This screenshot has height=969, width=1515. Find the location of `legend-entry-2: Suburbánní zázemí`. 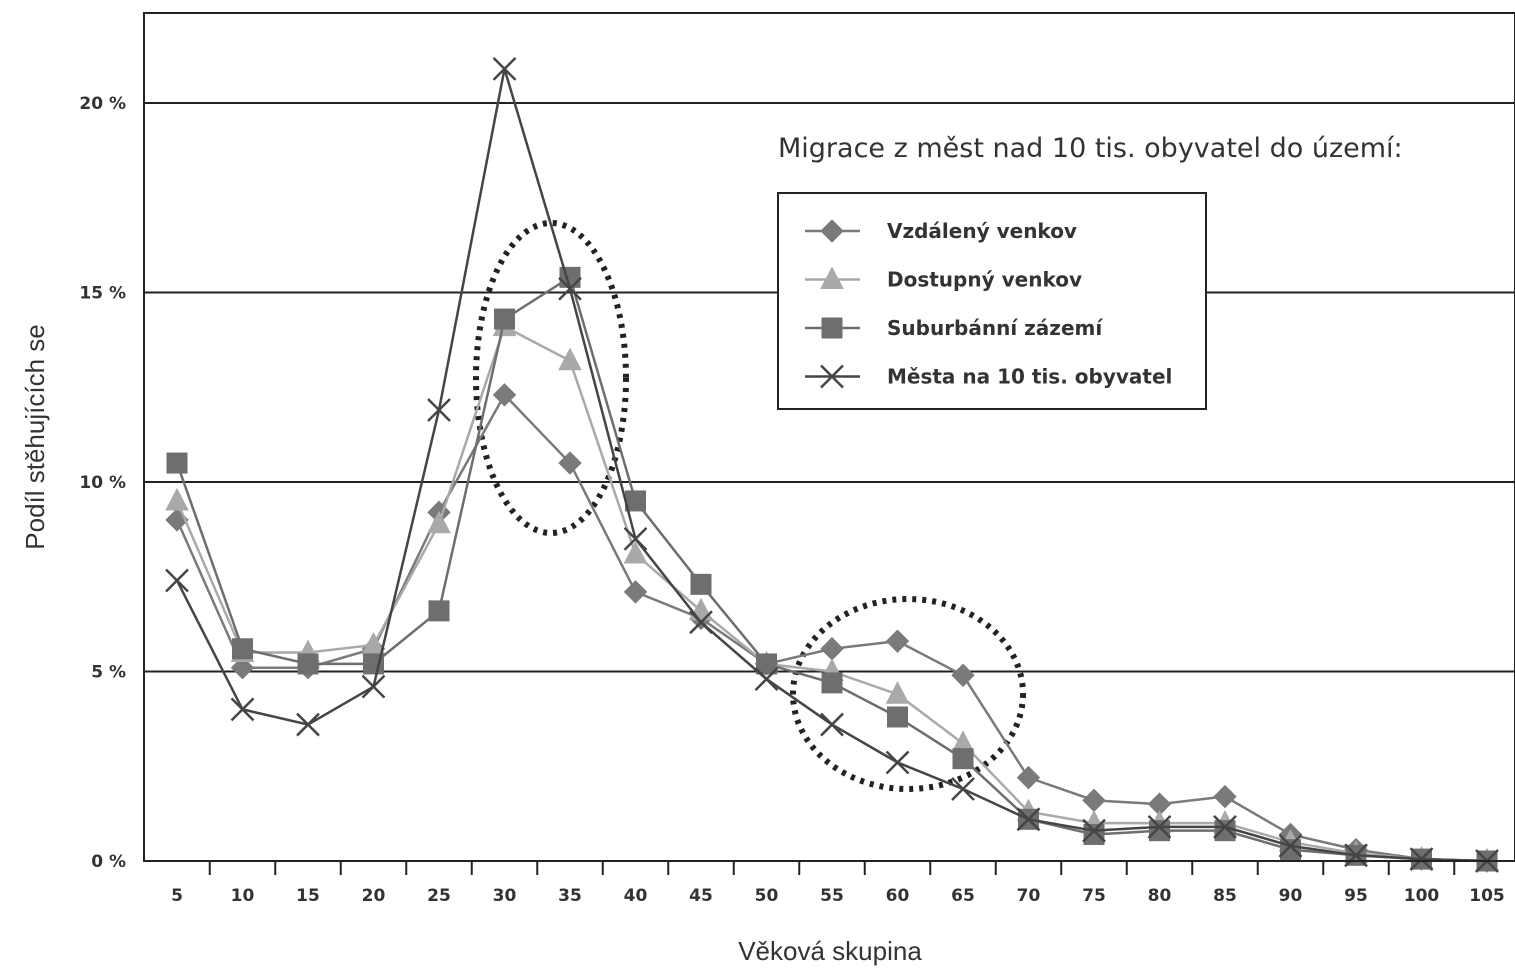

legend-entry-2: Suburbánní zázemí is located at coordinates (954, 328).